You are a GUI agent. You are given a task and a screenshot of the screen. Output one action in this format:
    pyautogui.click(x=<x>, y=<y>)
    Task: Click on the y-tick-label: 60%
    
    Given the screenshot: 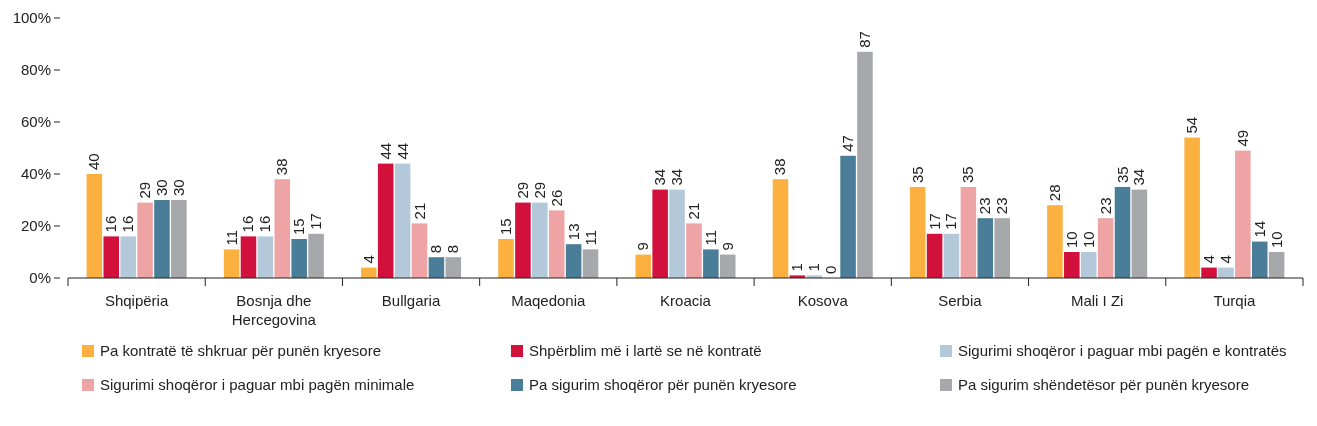 What is the action you would take?
    pyautogui.click(x=35, y=122)
    